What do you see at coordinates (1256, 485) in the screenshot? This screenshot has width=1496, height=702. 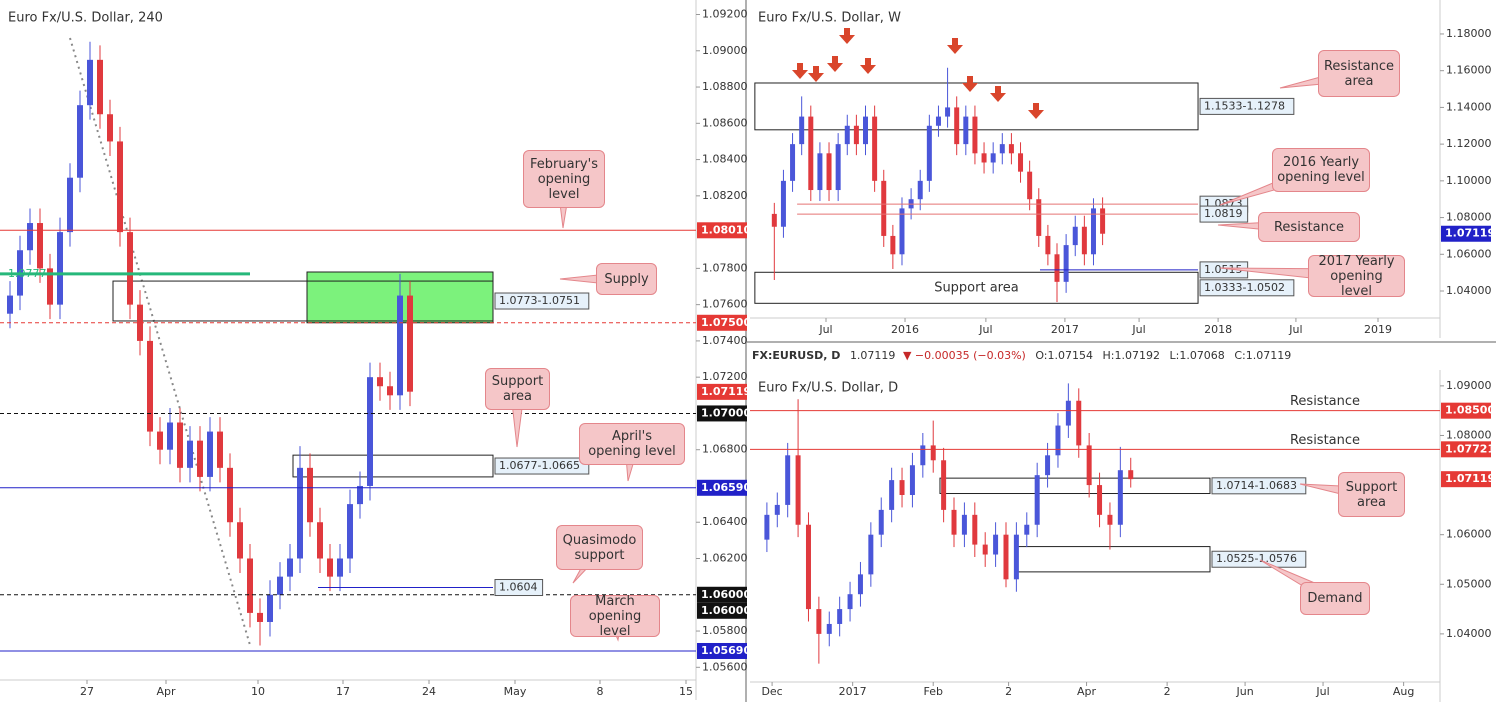 I see `value-label: 1.0714-1.0683` at bounding box center [1256, 485].